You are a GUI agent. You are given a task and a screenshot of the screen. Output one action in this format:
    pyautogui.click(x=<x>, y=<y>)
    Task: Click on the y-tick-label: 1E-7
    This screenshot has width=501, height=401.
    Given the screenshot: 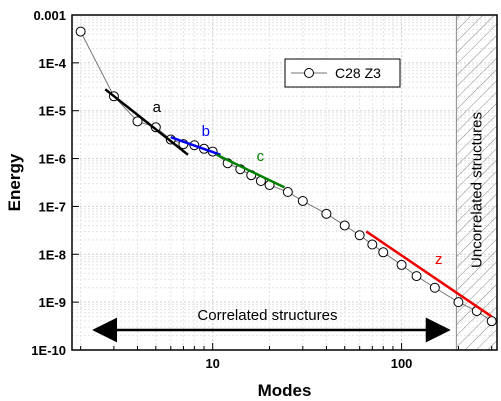 What is the action you would take?
    pyautogui.click(x=52, y=206)
    